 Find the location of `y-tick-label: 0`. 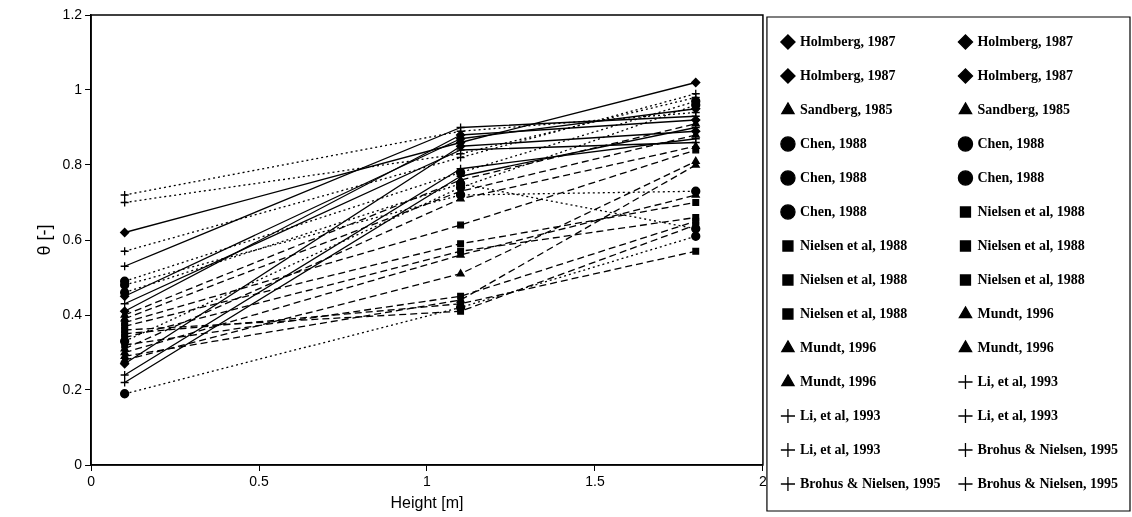

y-tick-label: 0 is located at coordinates (78, 463).